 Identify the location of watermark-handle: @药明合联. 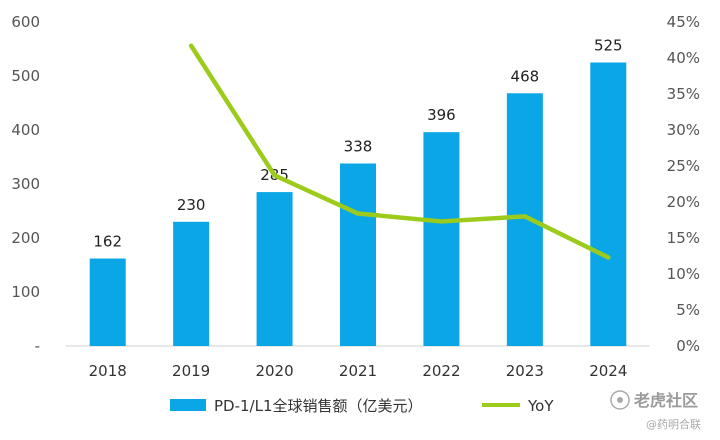
(673, 424).